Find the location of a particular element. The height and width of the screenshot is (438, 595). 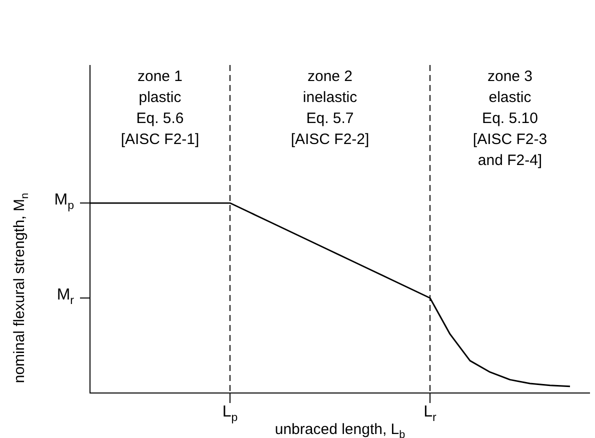

y-axis-title: nominal flexural strength, Mn is located at coordinates (21, 288).